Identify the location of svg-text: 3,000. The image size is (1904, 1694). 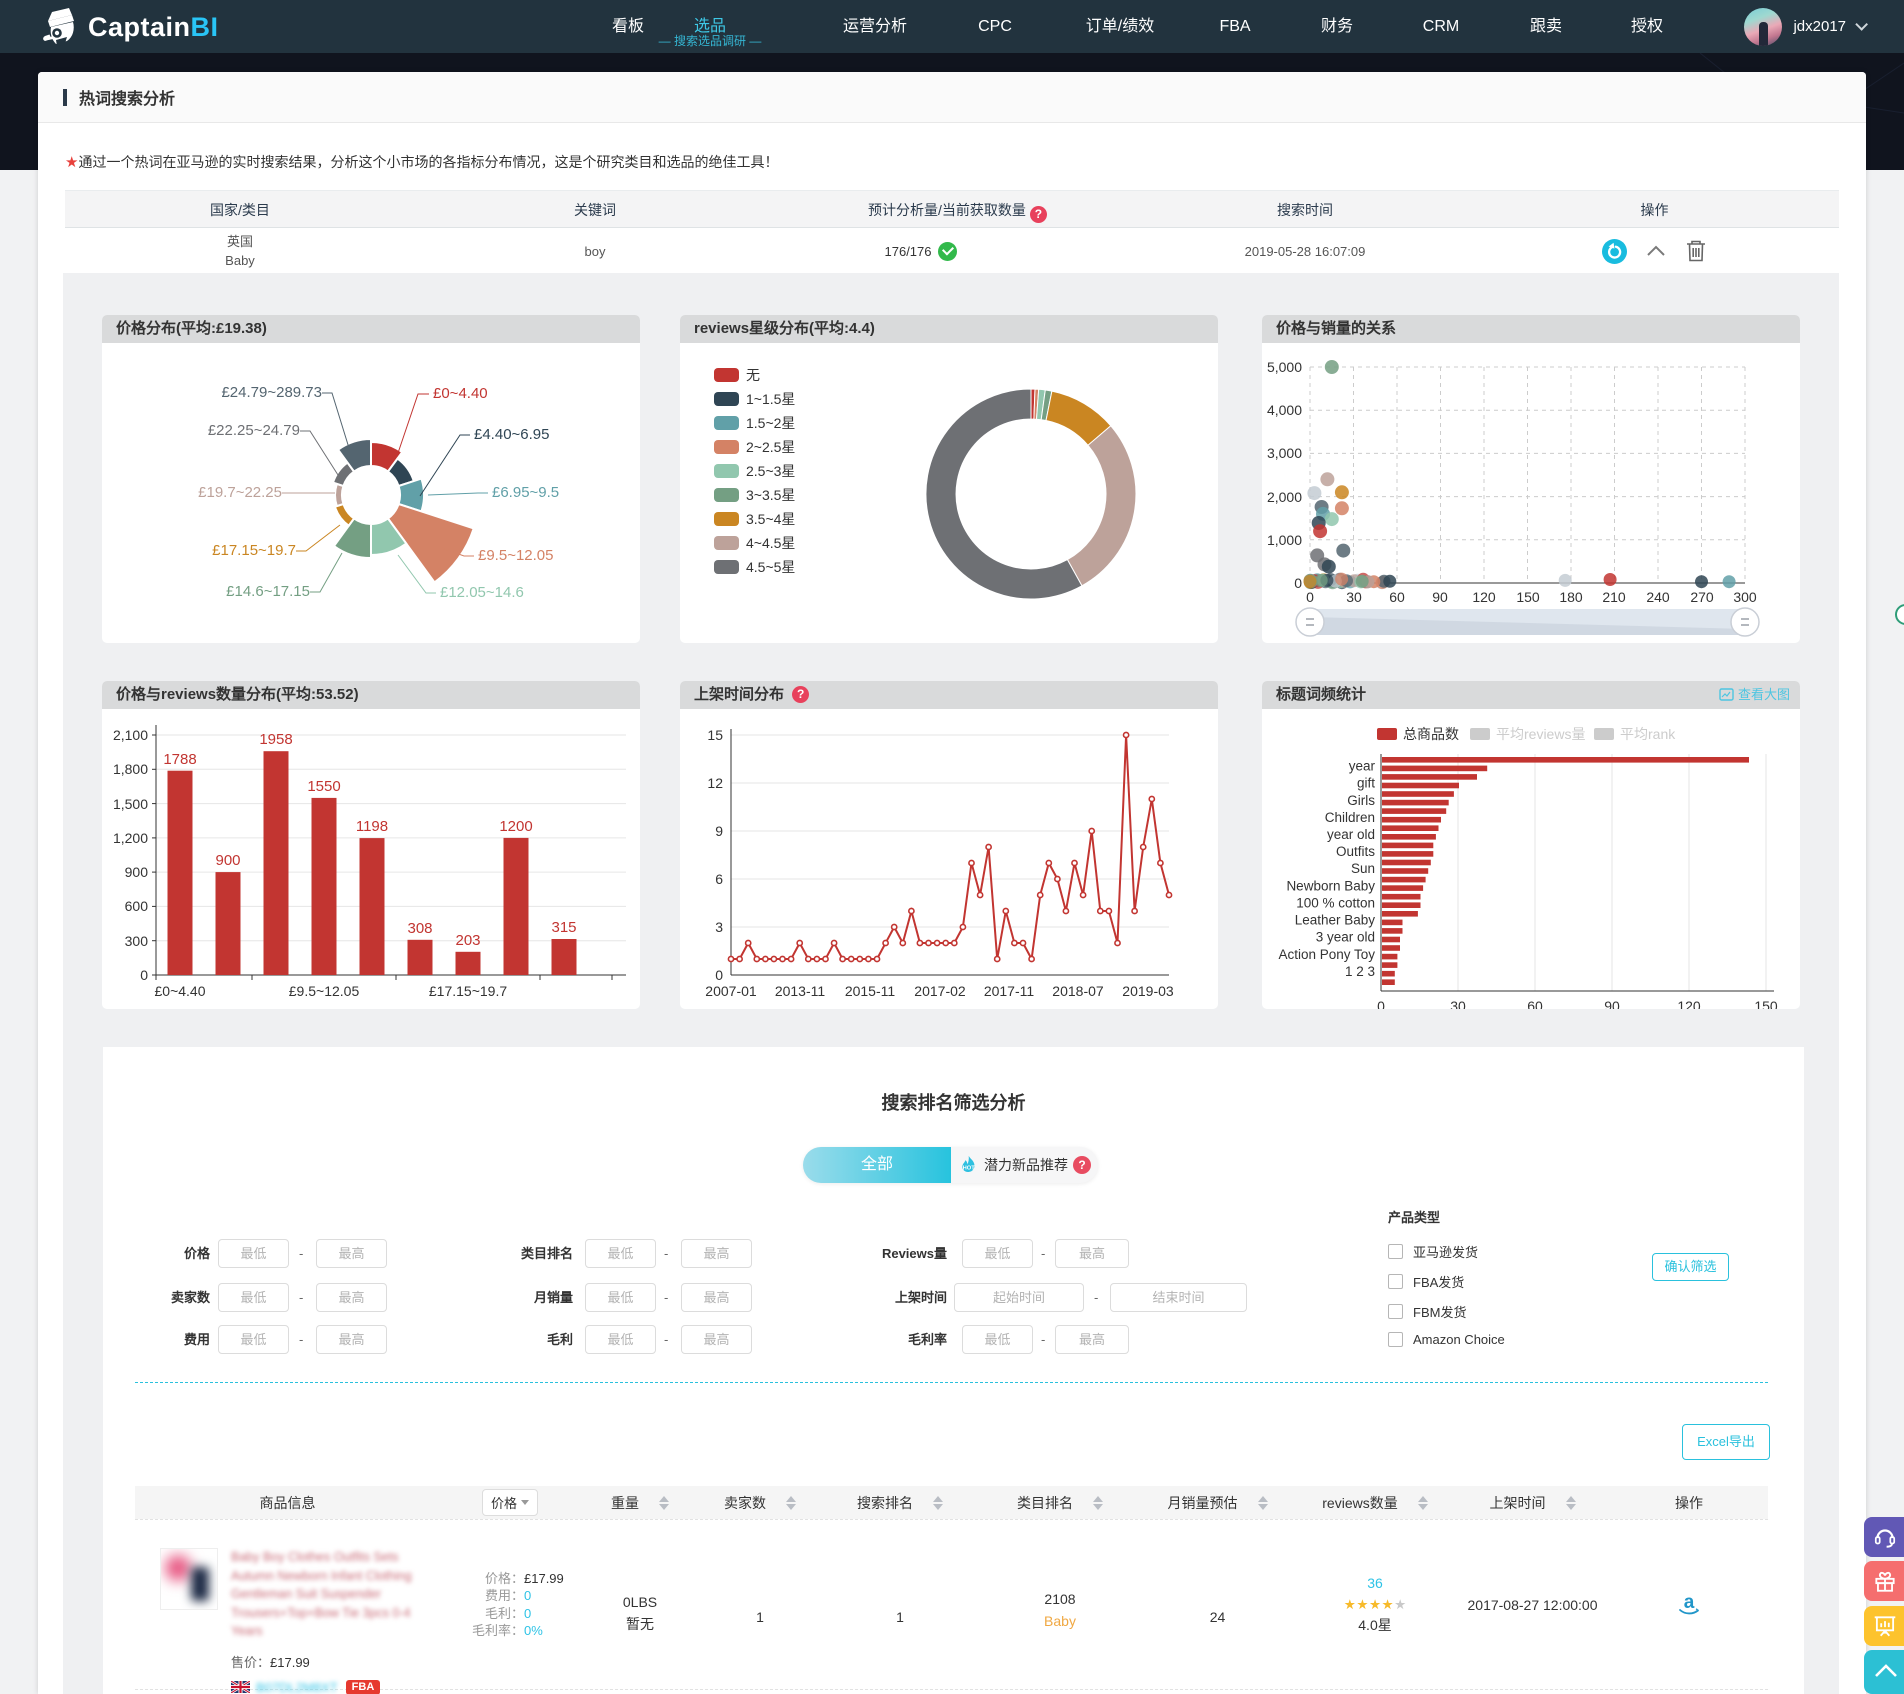
(1284, 453).